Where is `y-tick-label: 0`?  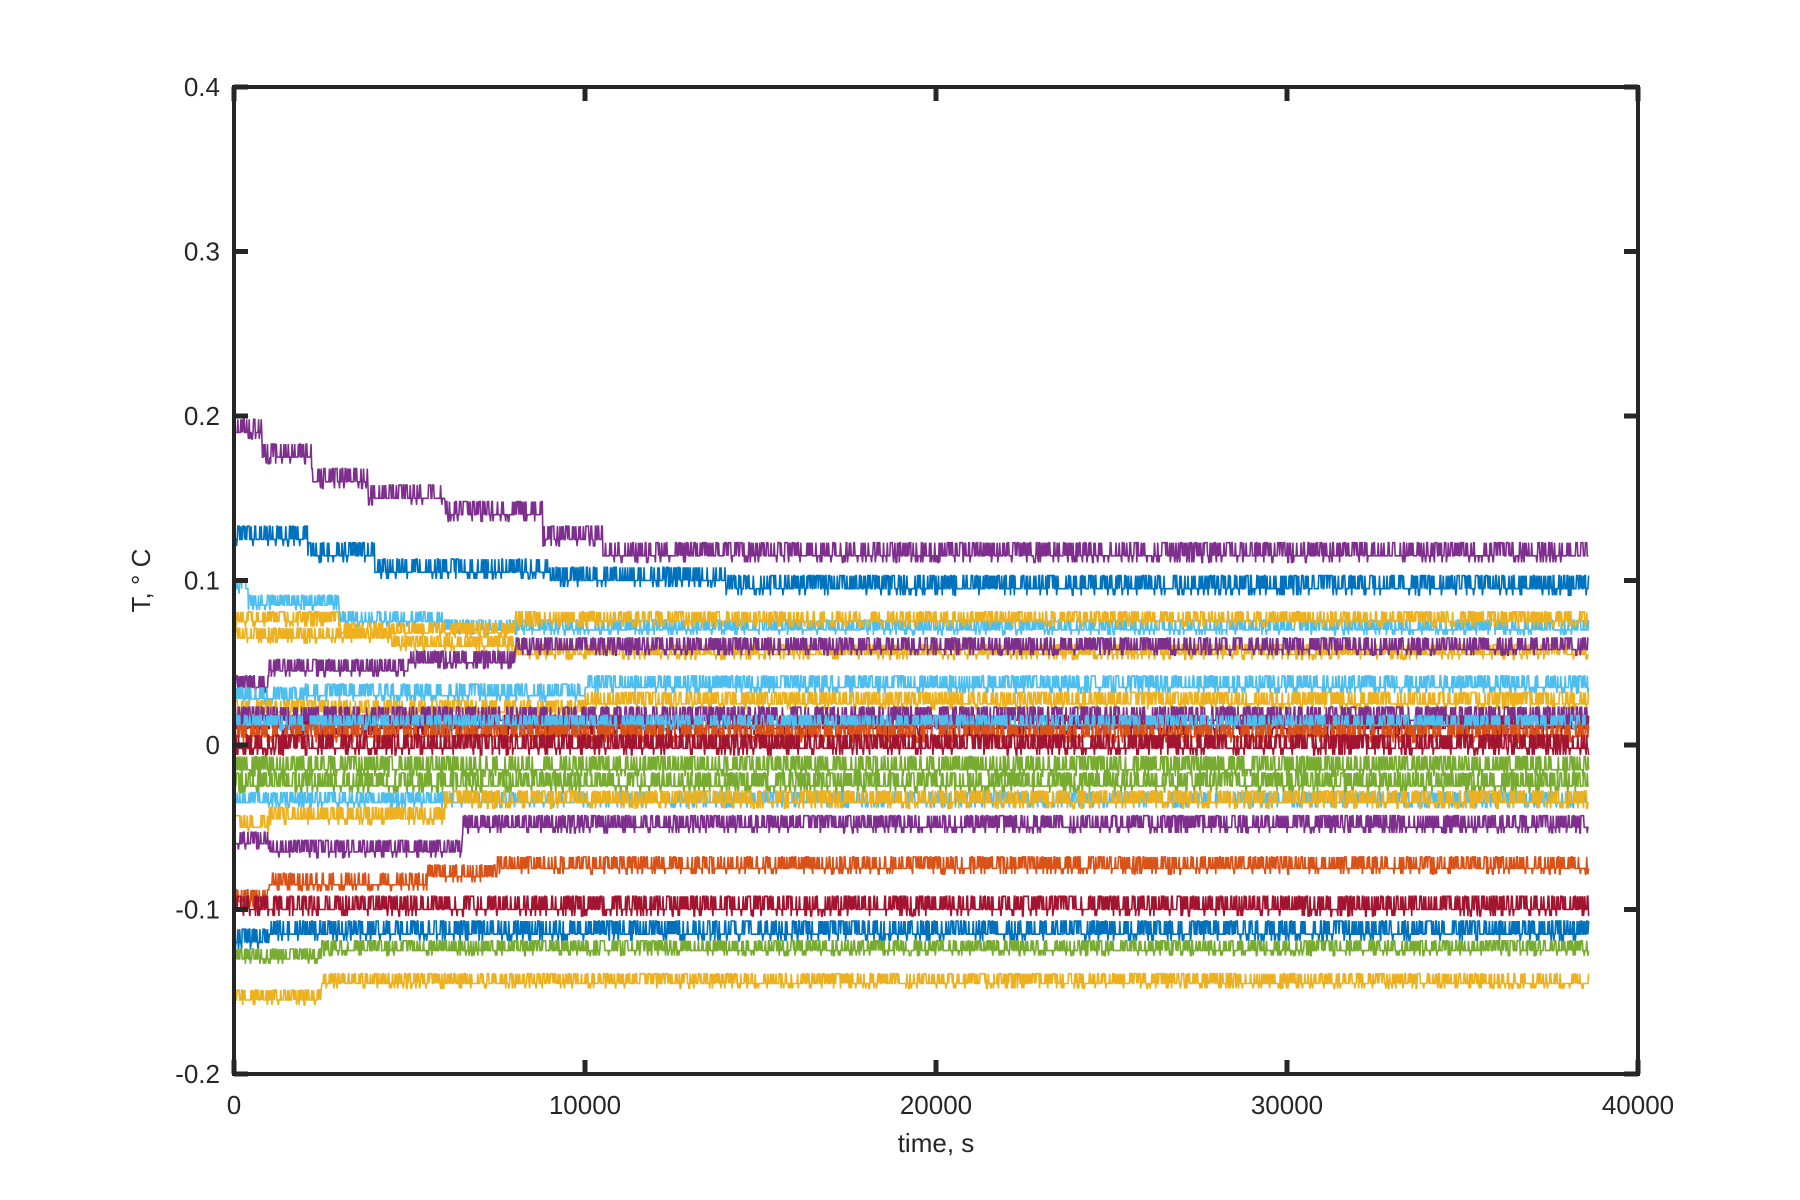 y-tick-label: 0 is located at coordinates (213, 745).